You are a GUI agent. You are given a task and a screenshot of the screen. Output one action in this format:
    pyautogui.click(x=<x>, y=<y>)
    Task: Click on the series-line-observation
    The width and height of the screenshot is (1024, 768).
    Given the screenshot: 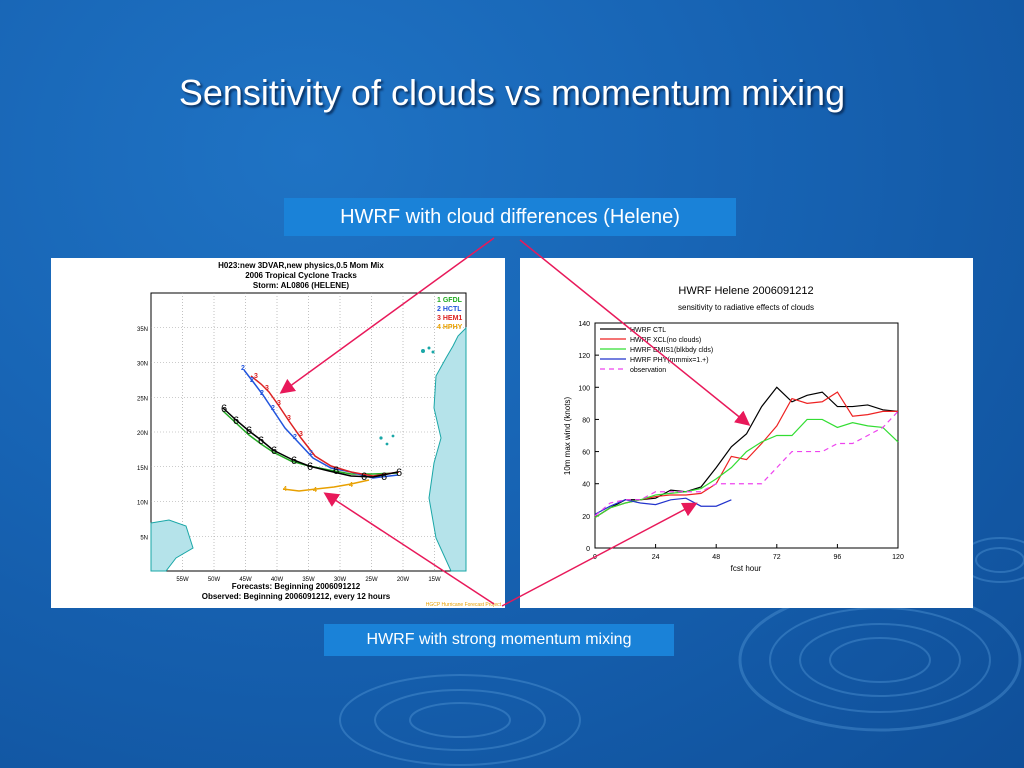 What is the action you would take?
    pyautogui.click(x=746, y=463)
    